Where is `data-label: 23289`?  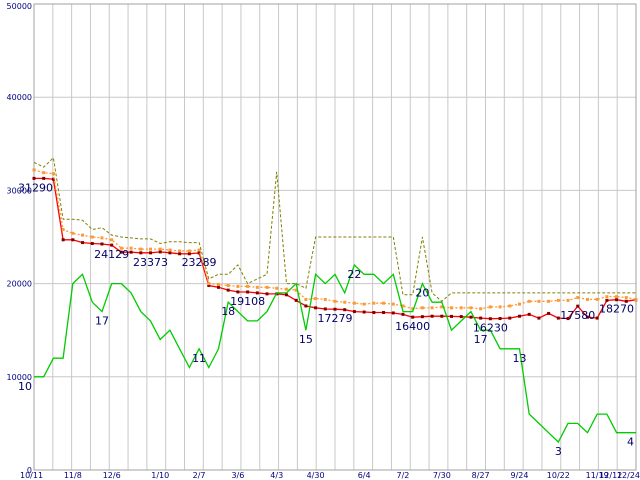 data-label: 23289 is located at coordinates (199, 262).